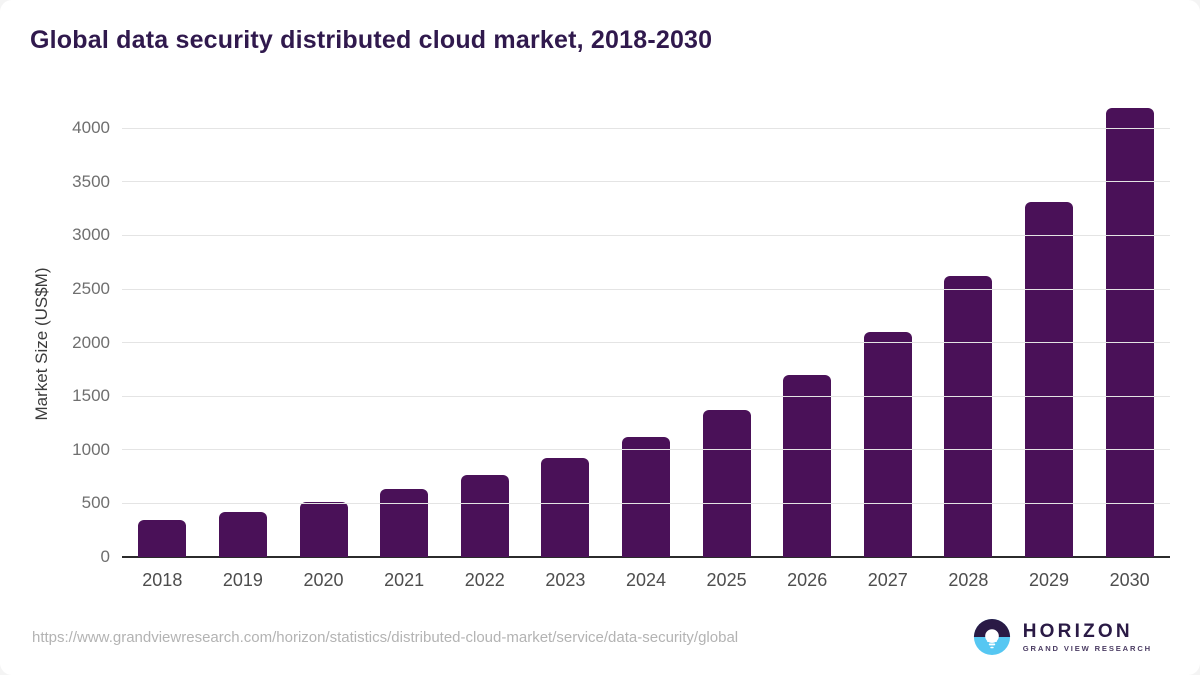  Describe the element at coordinates (645, 496) in the screenshot. I see `bar-2024` at that location.